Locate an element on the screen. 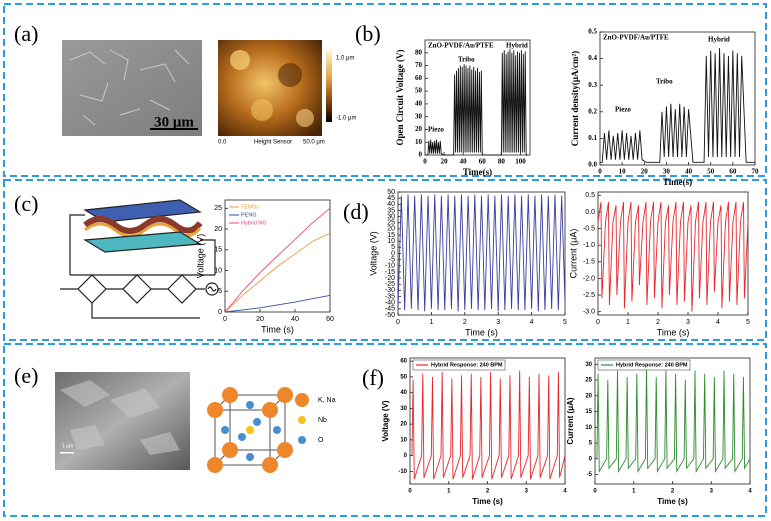 This screenshot has width=771, height=521. y-tick-label: 0.2 is located at coordinates (592, 111).